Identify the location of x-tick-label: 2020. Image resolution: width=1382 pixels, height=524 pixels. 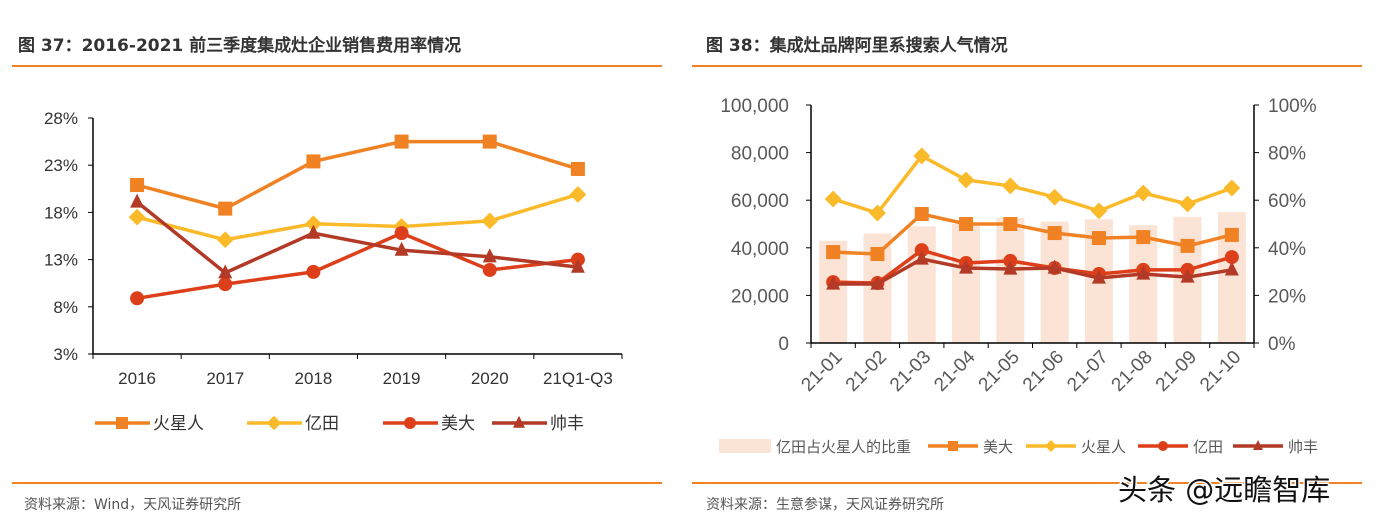
(490, 378).